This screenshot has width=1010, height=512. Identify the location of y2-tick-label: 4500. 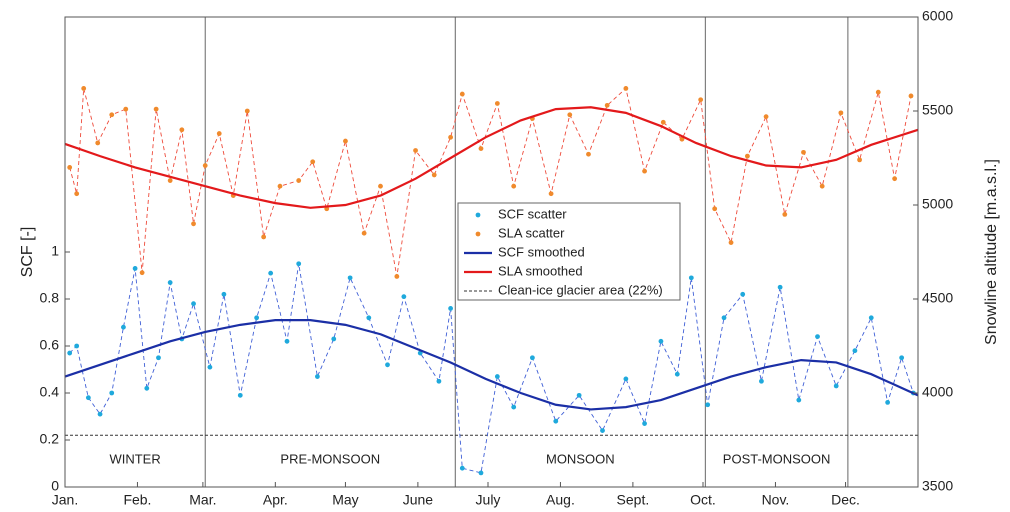
(937, 298).